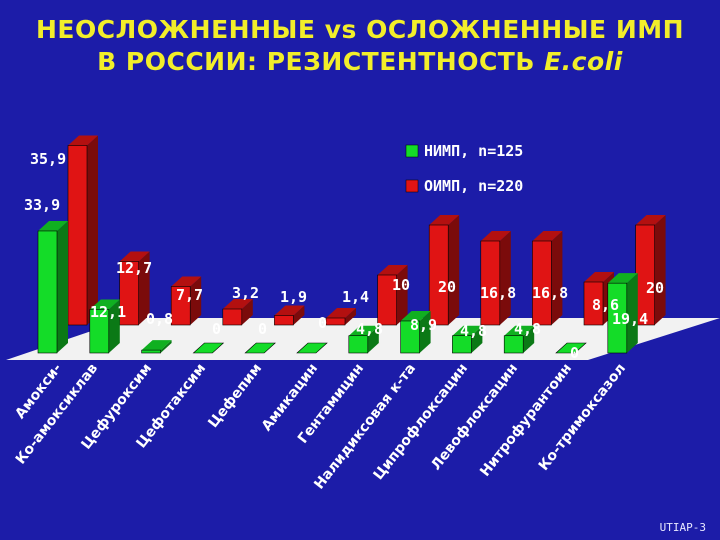  Describe the element at coordinates (114, 326) in the screenshot. I see `bar-nimp-1-side` at that location.